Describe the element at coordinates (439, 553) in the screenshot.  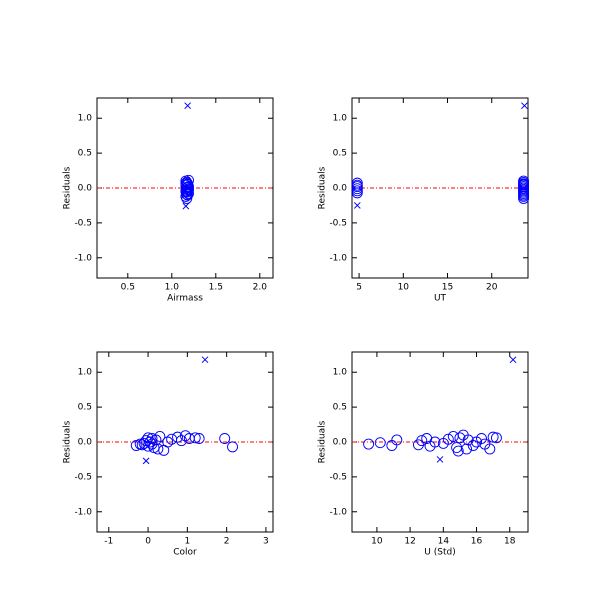
I see `x-axis-label: U (Std)` at that location.